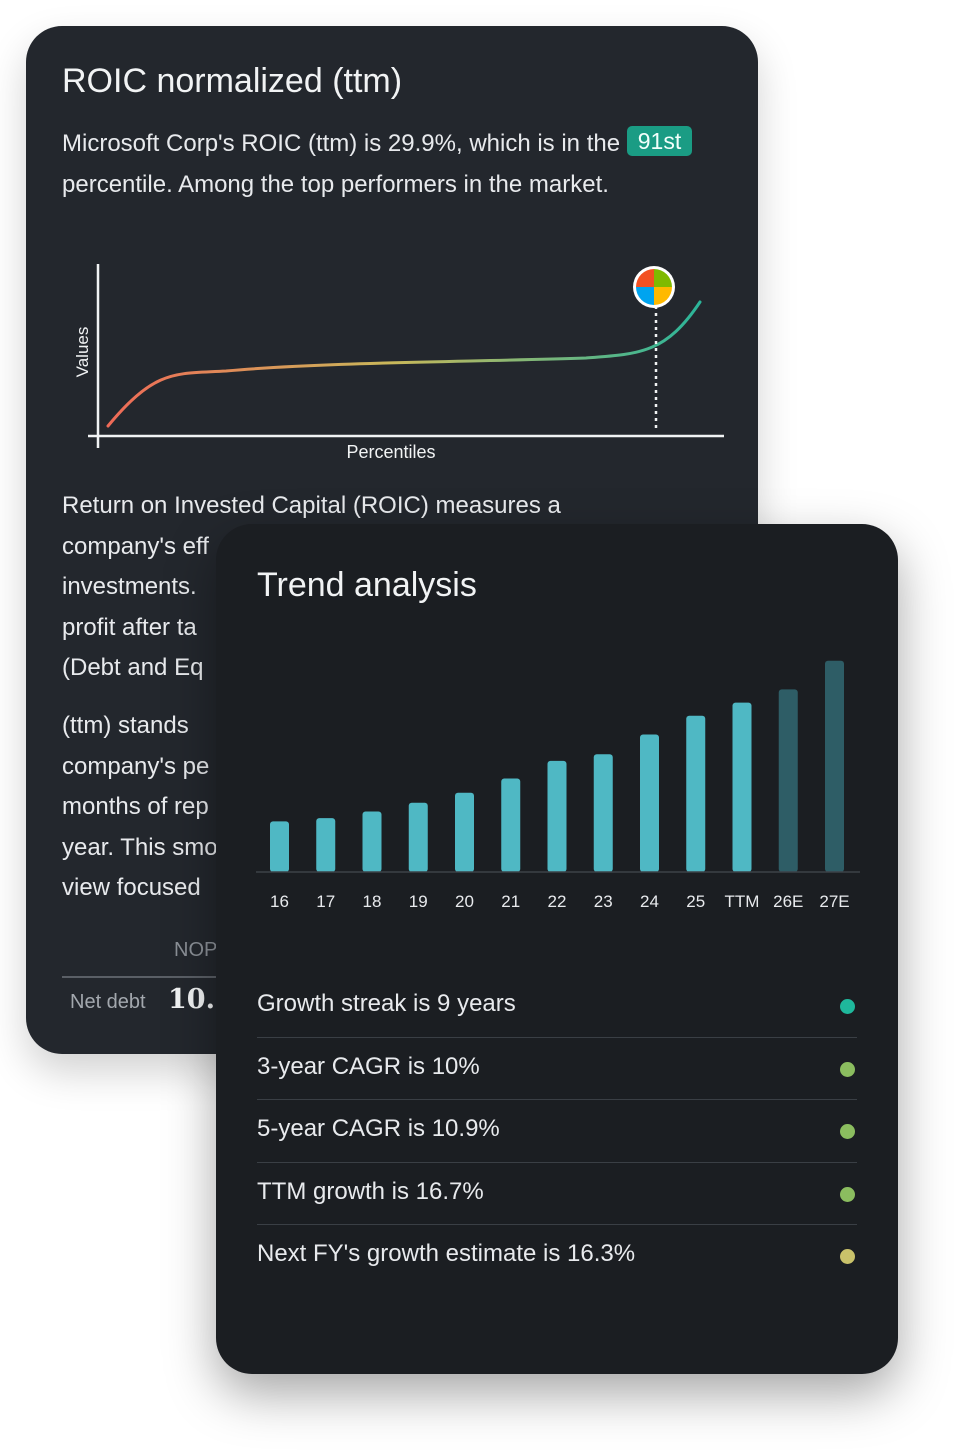  What do you see at coordinates (742, 787) in the screenshot?
I see `bar-ttm` at bounding box center [742, 787].